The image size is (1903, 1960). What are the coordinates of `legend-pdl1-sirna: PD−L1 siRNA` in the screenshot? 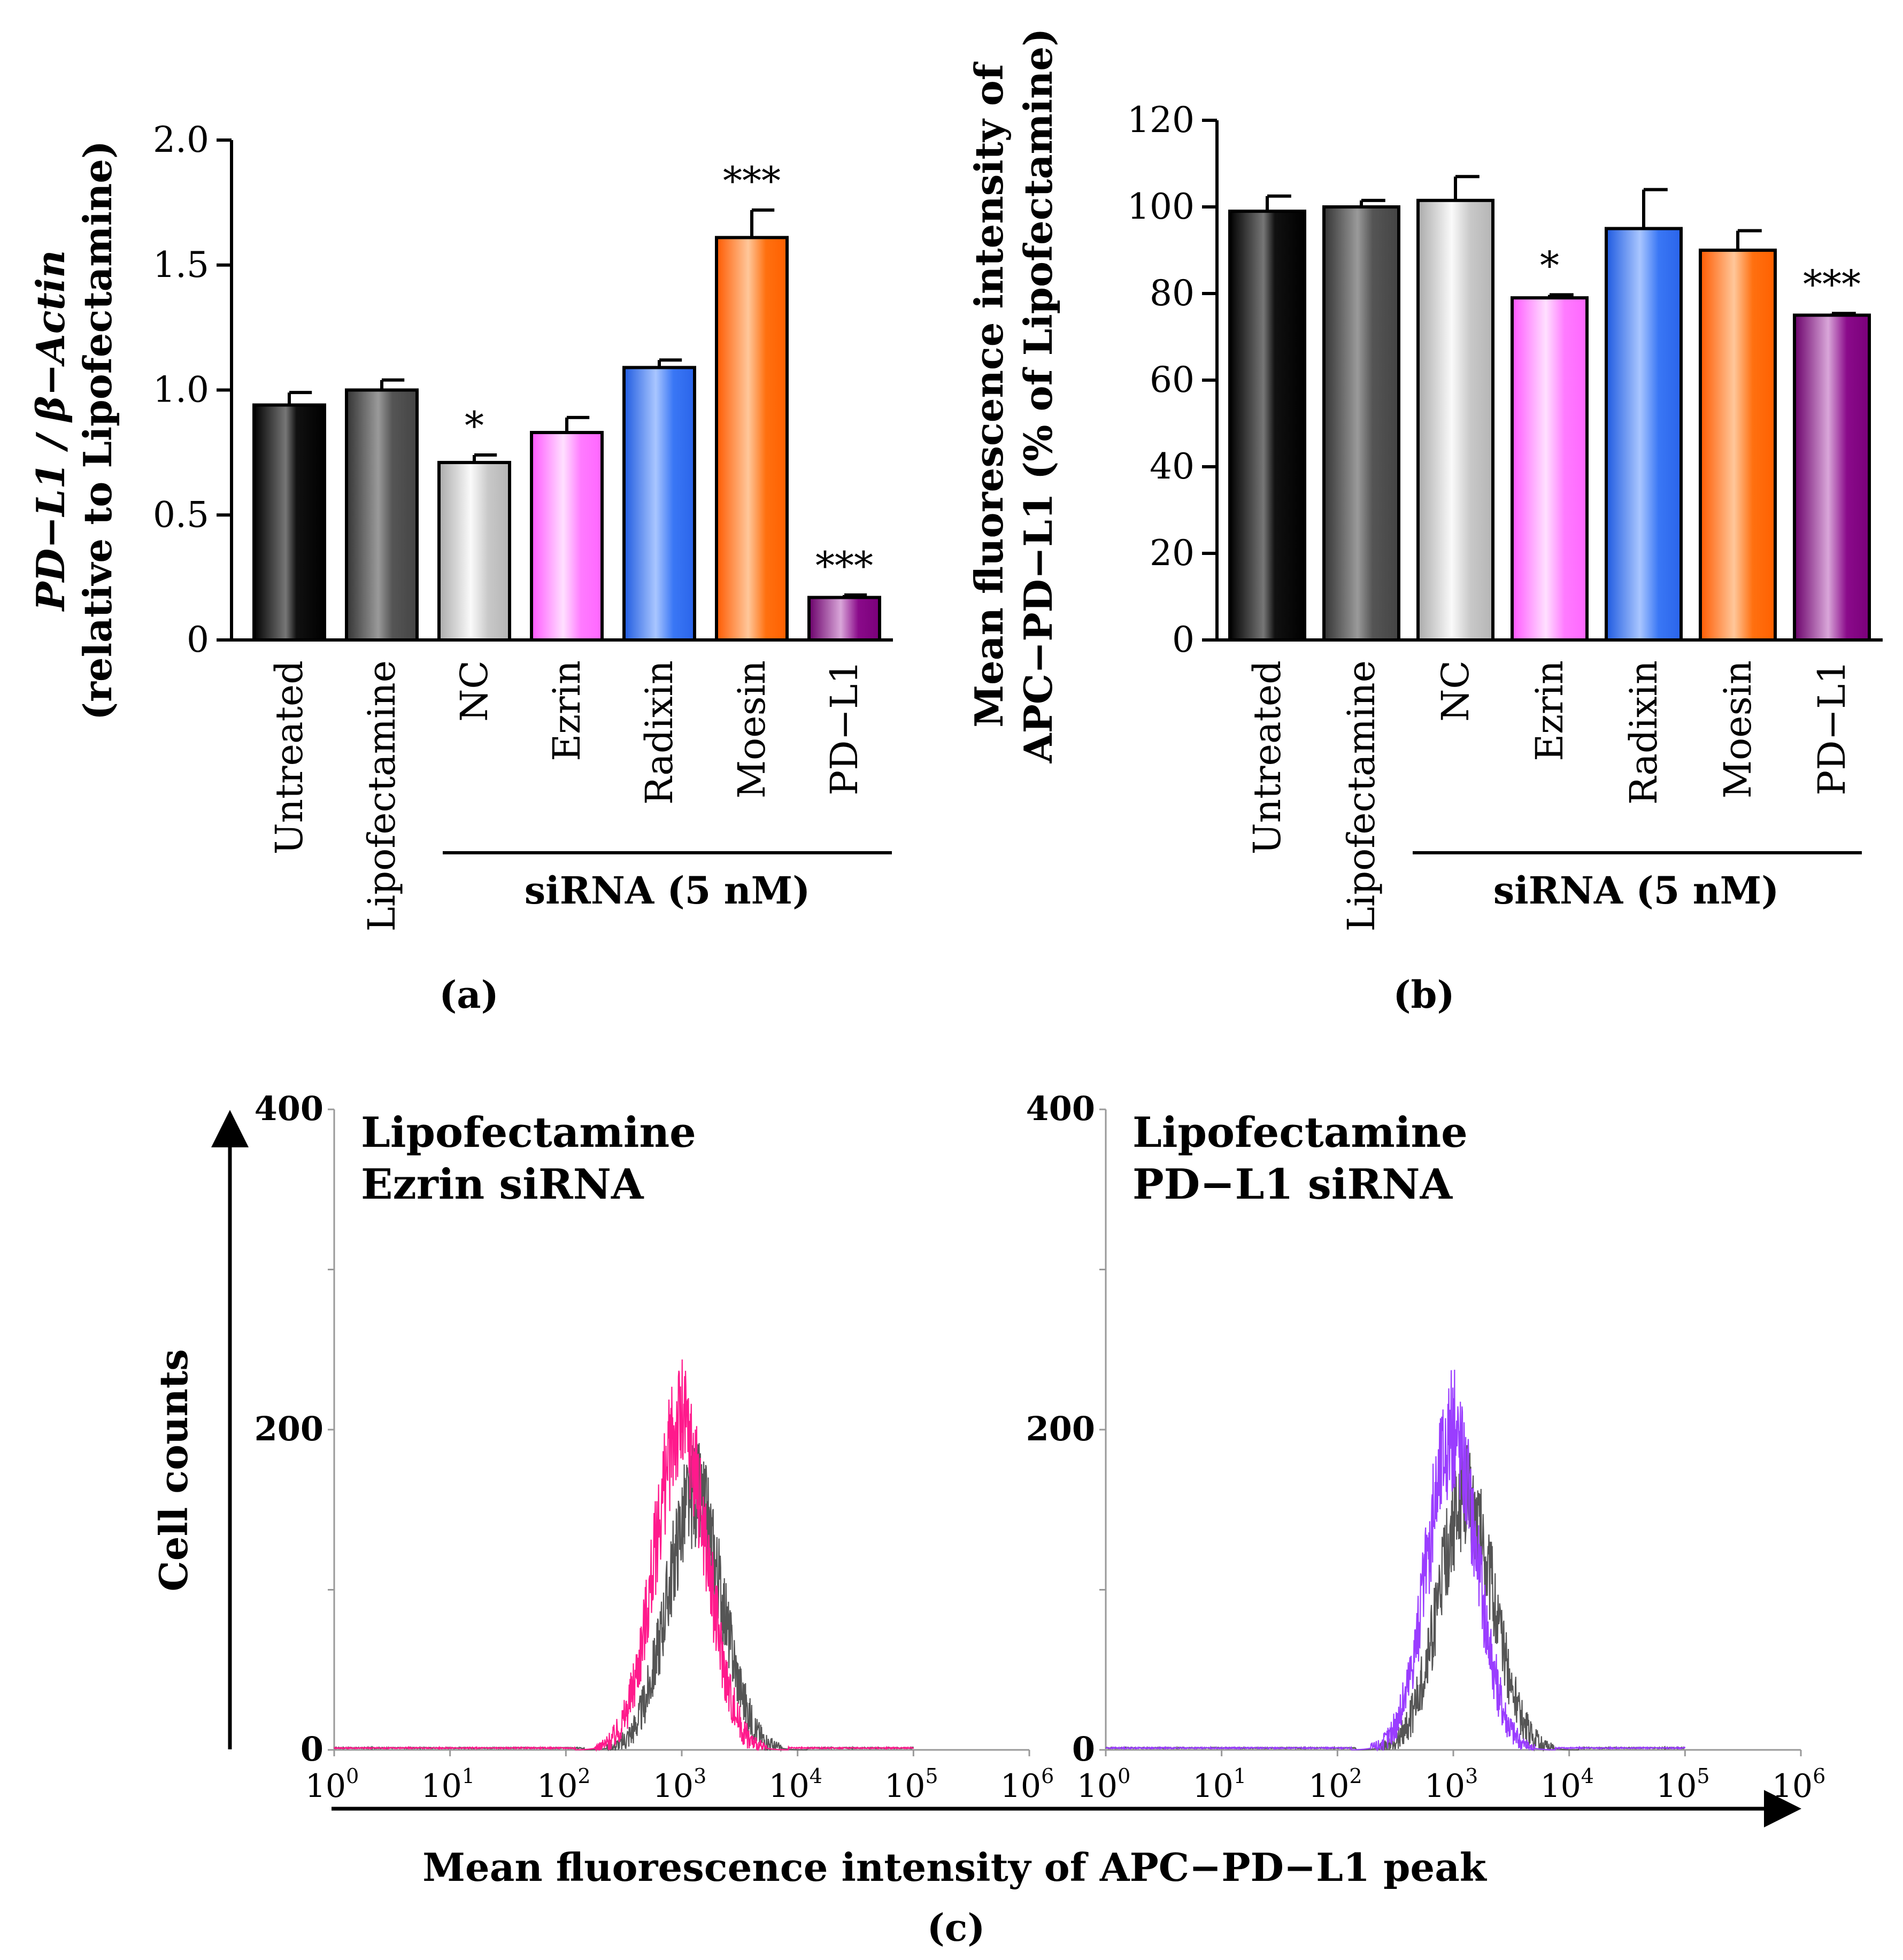 It's located at (1292, 1184).